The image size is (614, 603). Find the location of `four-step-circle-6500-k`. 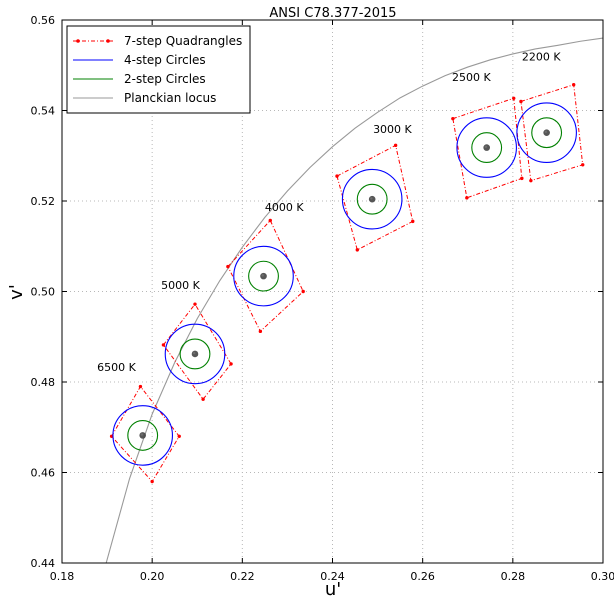

four-step-circle-6500-k is located at coordinates (143, 435).